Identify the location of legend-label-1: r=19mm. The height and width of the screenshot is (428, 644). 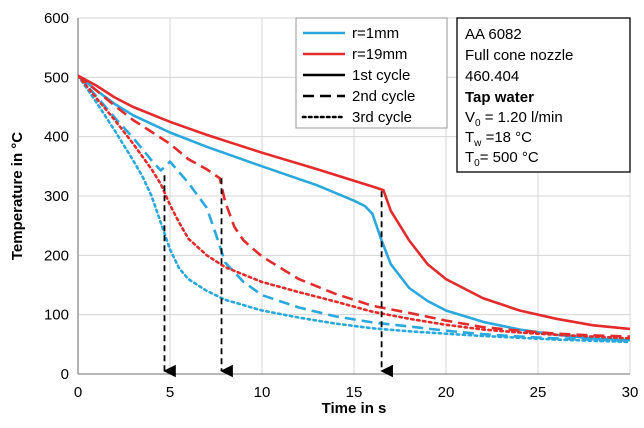
(379, 54).